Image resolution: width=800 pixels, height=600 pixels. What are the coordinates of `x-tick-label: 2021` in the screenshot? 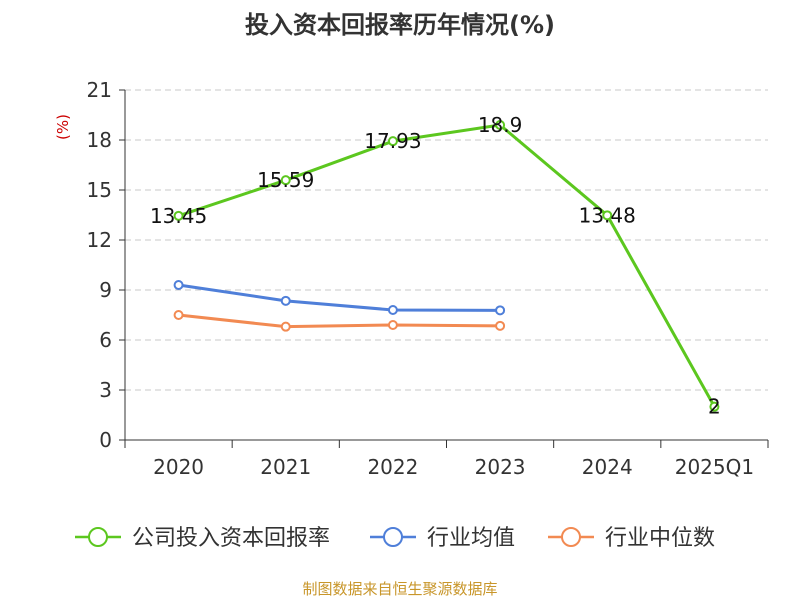 It's located at (285, 467).